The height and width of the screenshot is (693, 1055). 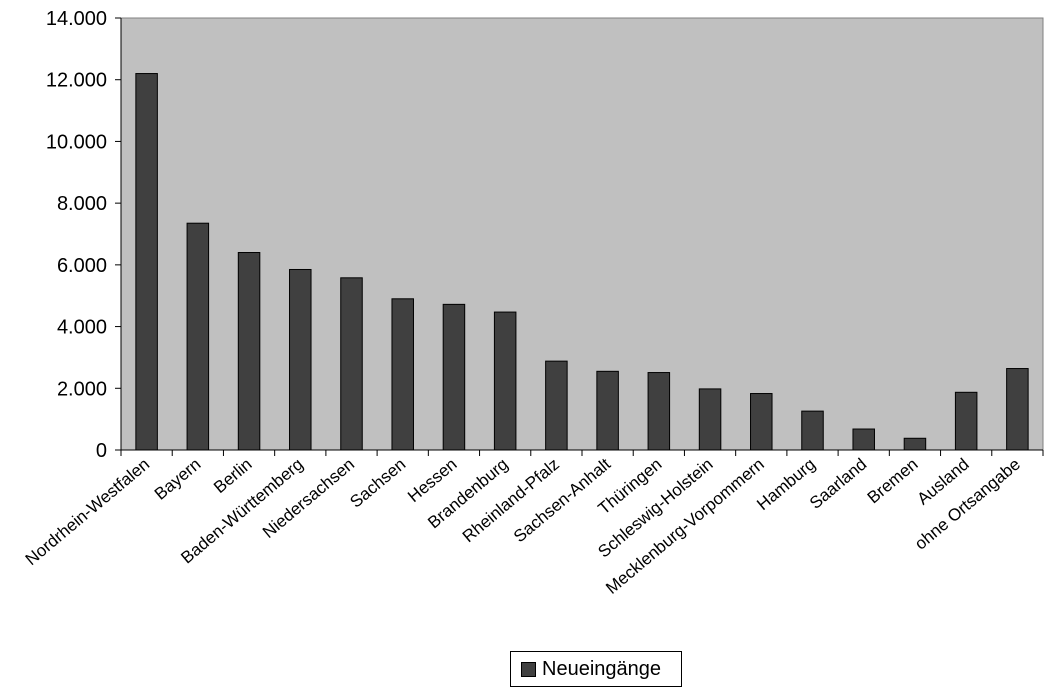 What do you see at coordinates (87, 512) in the screenshot?
I see `x-tick-label: Nordrhein-Westfalen` at bounding box center [87, 512].